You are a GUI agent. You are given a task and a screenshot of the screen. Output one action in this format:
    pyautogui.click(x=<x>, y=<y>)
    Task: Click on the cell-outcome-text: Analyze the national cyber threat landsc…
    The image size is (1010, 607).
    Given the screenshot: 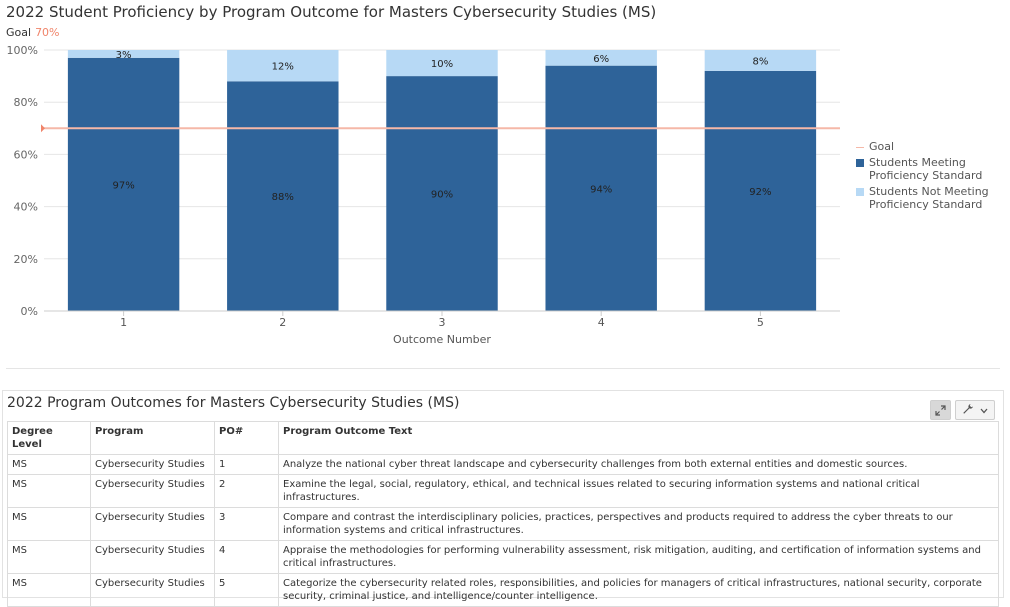 What is the action you would take?
    pyautogui.click(x=638, y=464)
    